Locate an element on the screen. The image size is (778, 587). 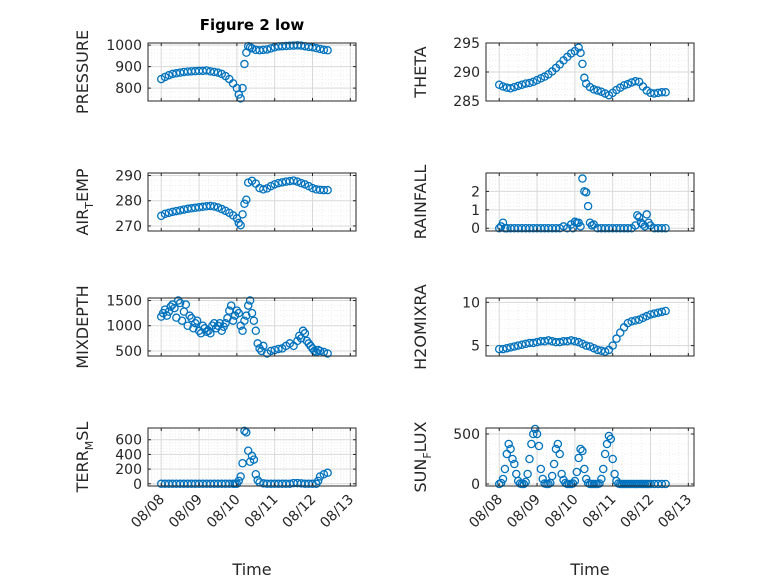
y-axis-label: AIRTEMP is located at coordinates (84, 201).